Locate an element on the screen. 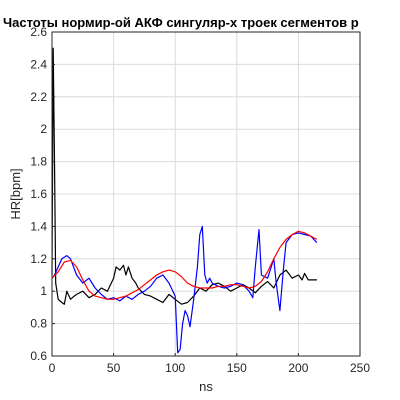  y-tick-label: 1.8 is located at coordinates (38, 162).